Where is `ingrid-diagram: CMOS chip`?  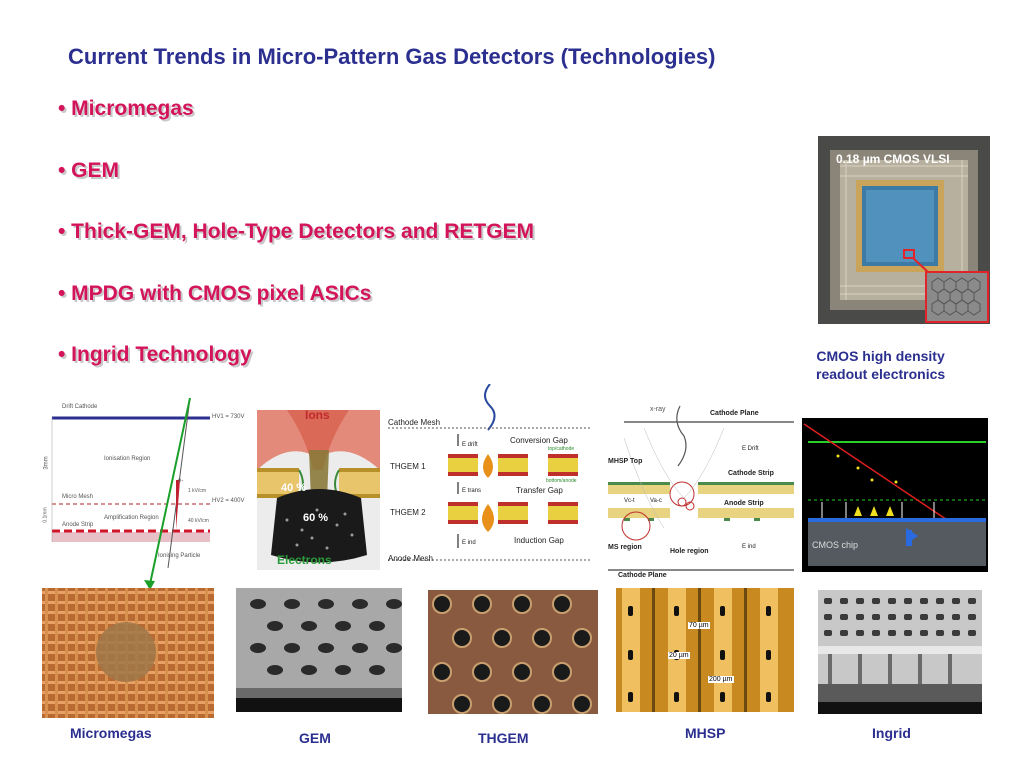 ingrid-diagram: CMOS chip is located at coordinates (895, 495).